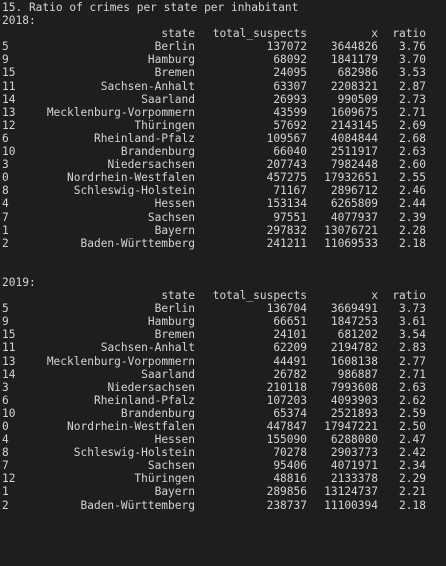 The width and height of the screenshot is (446, 566). I want to click on table-row: 4 Hessen 153134 6265809 2.44, so click(224, 203).